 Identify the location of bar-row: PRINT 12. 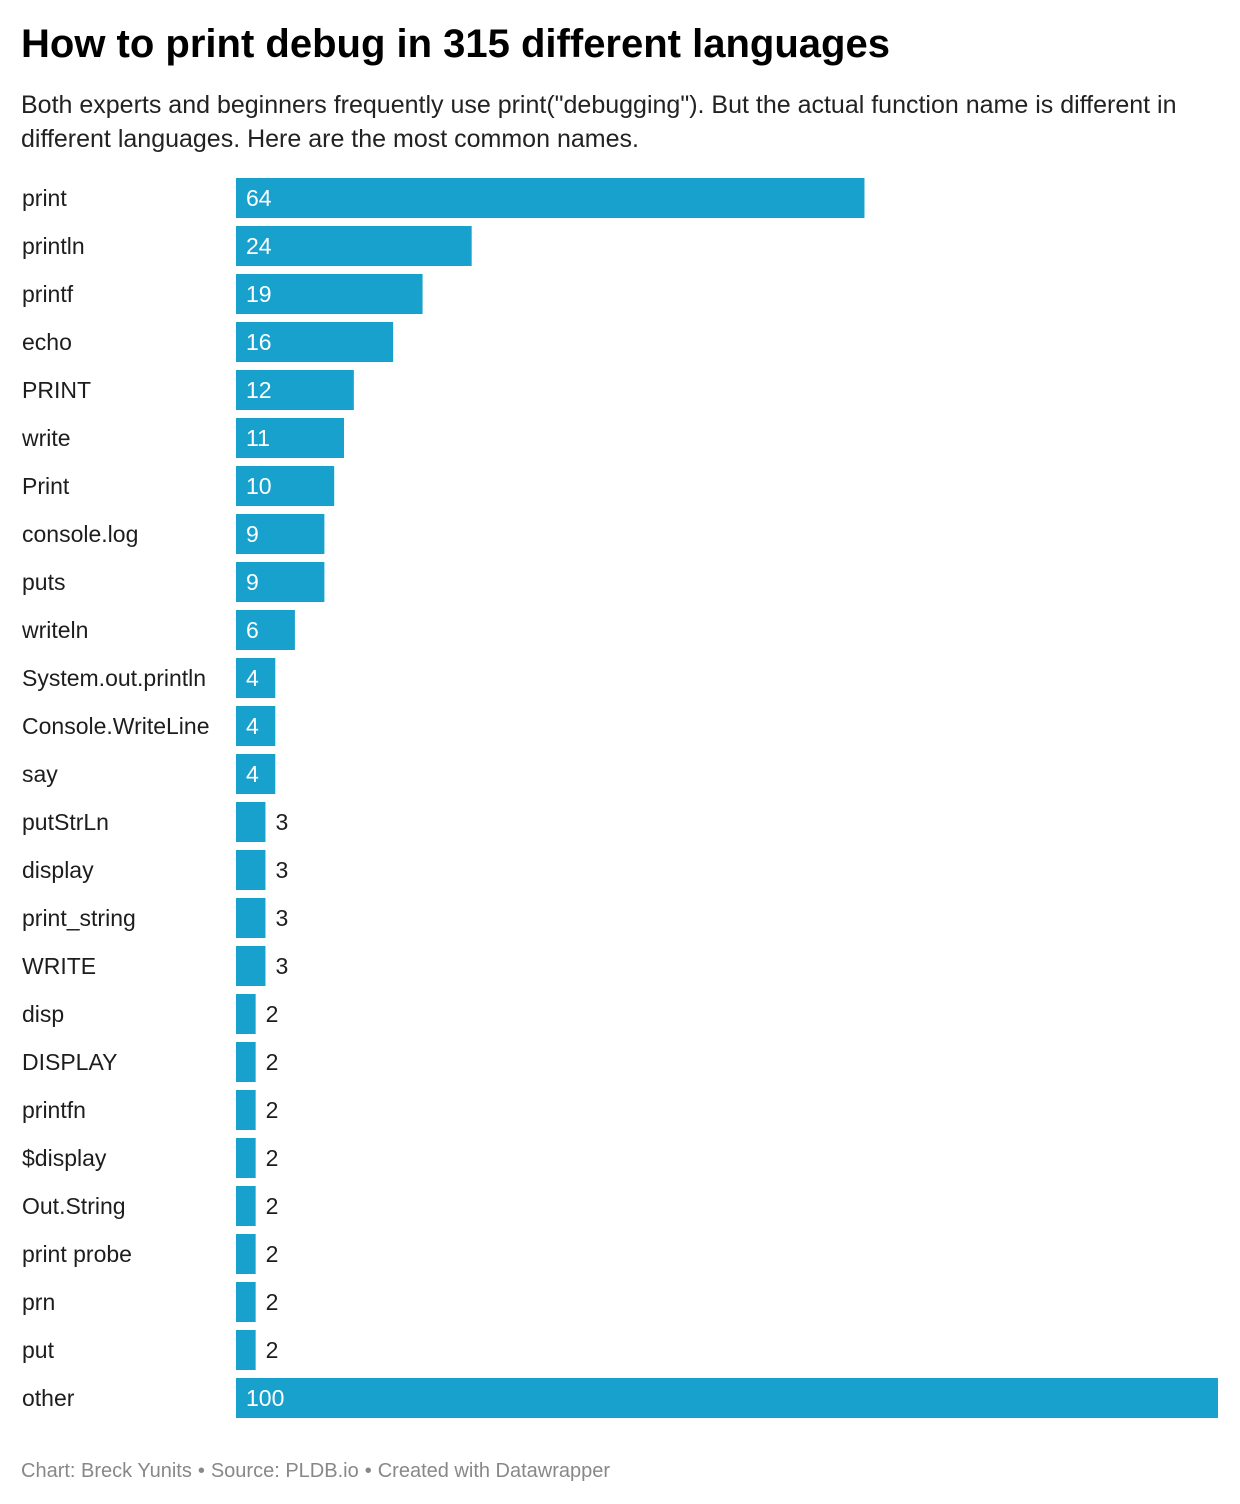
(188, 390).